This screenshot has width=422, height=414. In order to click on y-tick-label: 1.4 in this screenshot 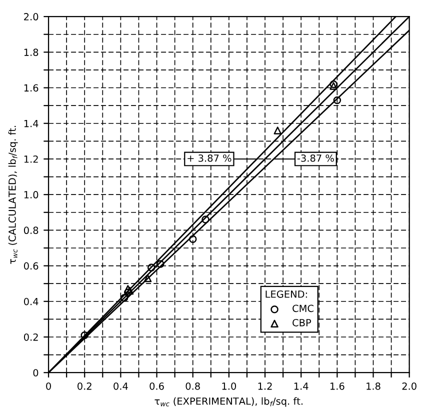, I will do `click(31, 124)`.